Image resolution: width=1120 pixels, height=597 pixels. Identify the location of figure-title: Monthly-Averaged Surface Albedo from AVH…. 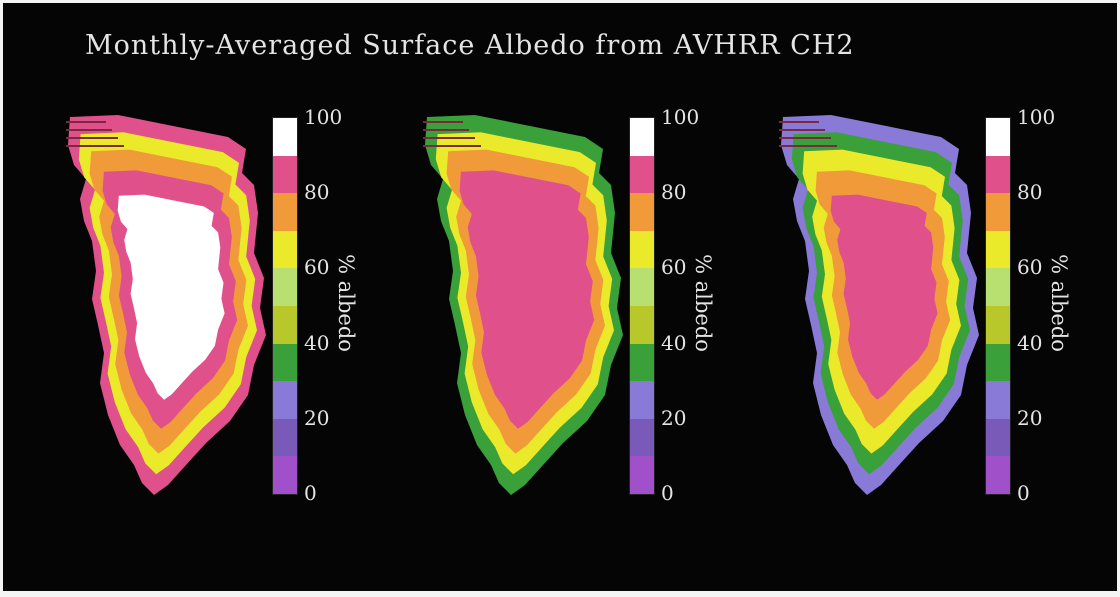
(470, 45).